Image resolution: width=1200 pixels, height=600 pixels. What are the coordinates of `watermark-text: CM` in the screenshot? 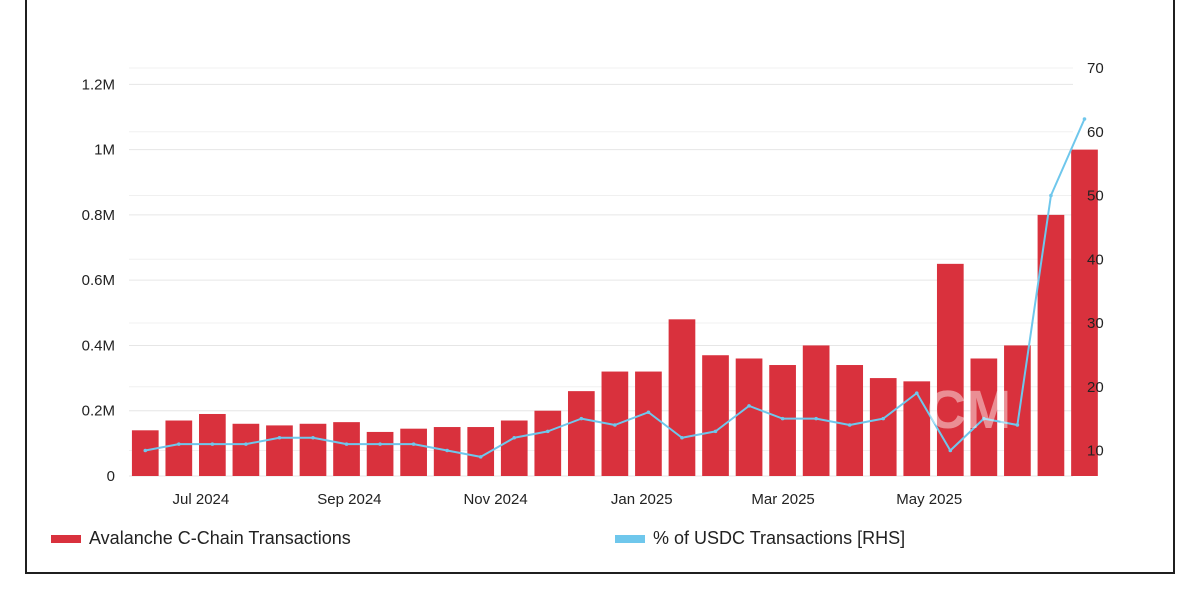 It's located at (969, 410).